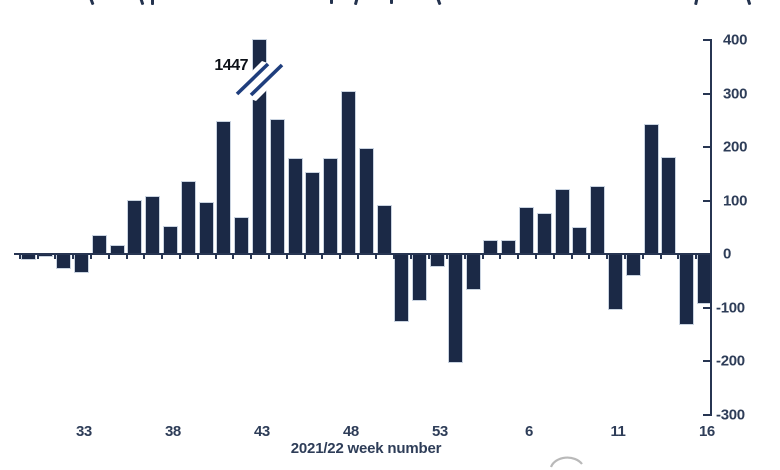 The width and height of the screenshot is (780, 470). I want to click on y-tick-label: 200, so click(735, 147).